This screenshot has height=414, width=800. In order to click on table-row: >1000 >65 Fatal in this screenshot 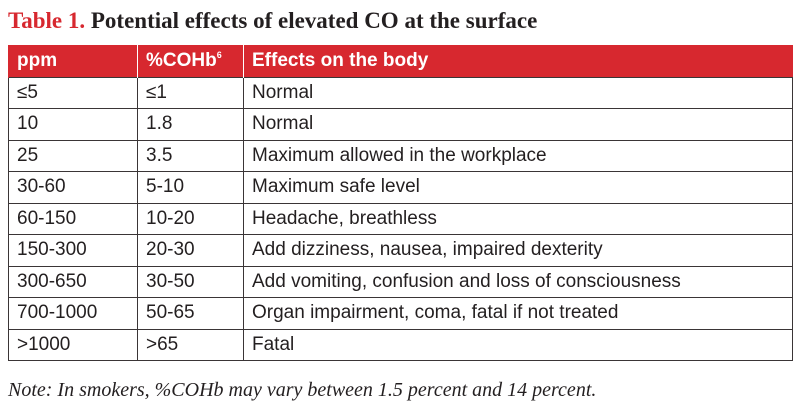, I will do `click(400, 344)`.